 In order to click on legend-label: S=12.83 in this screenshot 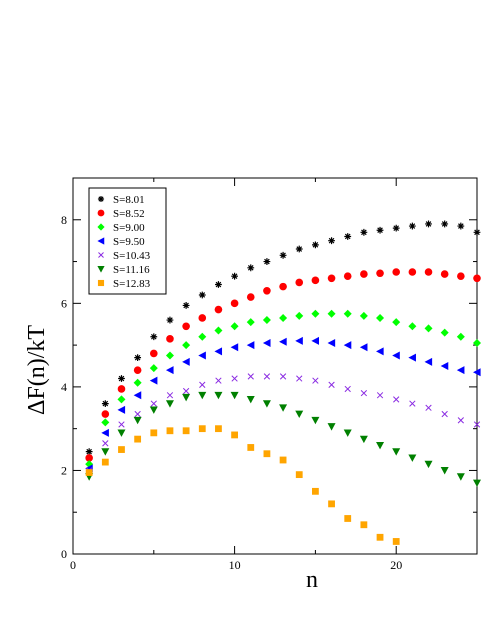, I will do `click(132, 284)`.